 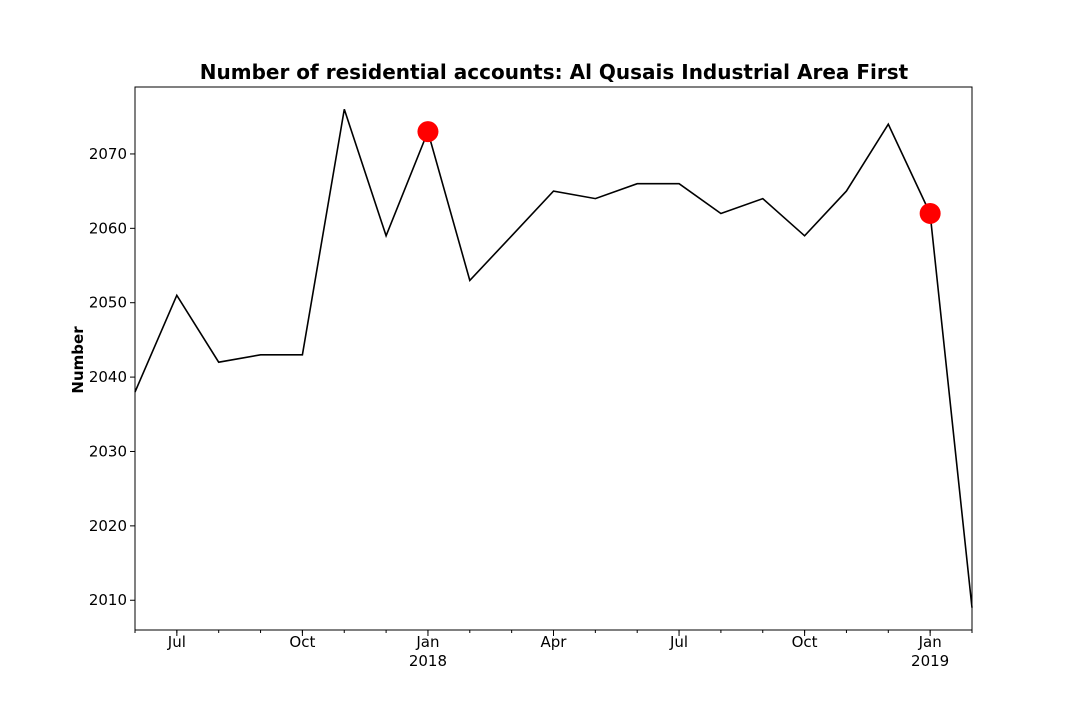 I want to click on y-tick-label: 2020, so click(x=108, y=526).